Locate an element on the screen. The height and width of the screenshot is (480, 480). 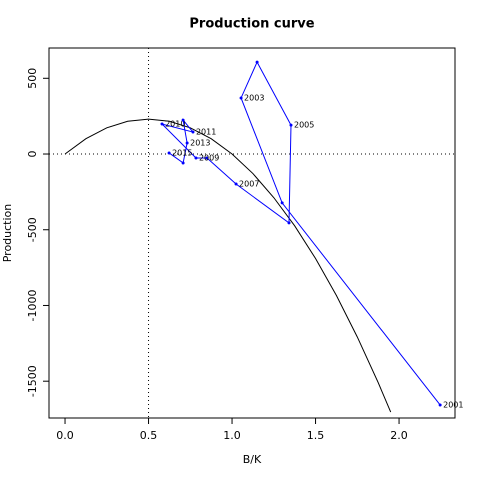
point-label: 2003 is located at coordinates (254, 97).